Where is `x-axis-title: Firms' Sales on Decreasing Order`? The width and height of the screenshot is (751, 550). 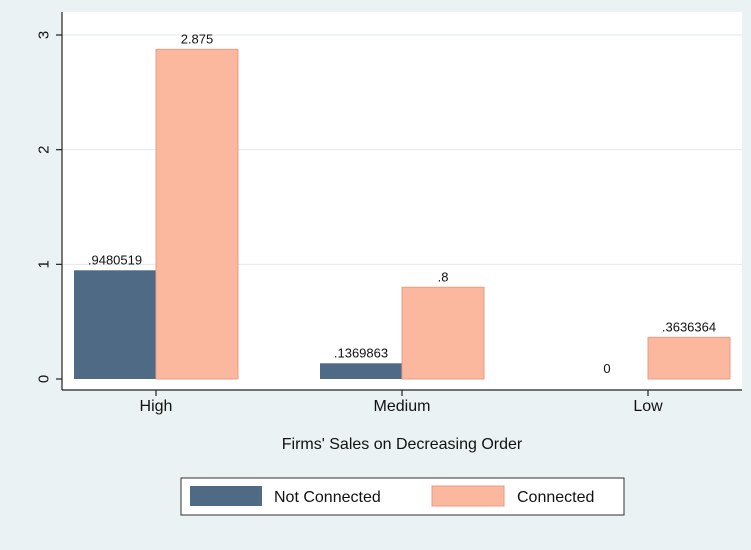 x-axis-title: Firms' Sales on Decreasing Order is located at coordinates (402, 444).